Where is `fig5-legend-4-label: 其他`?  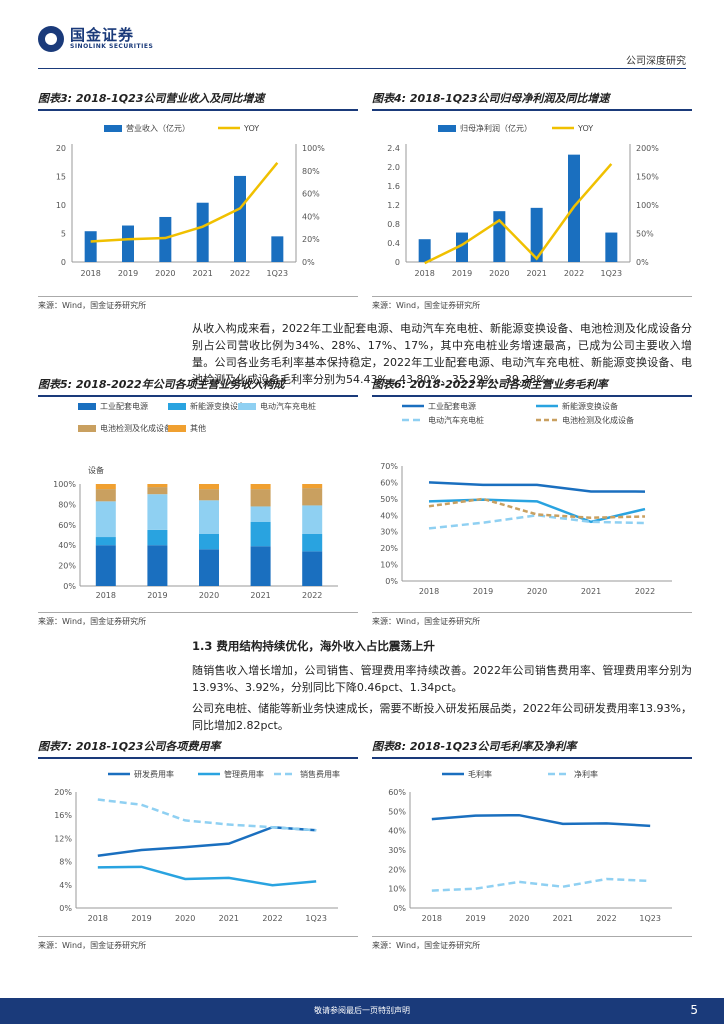
fig5-legend-4-label: 其他 is located at coordinates (198, 428).